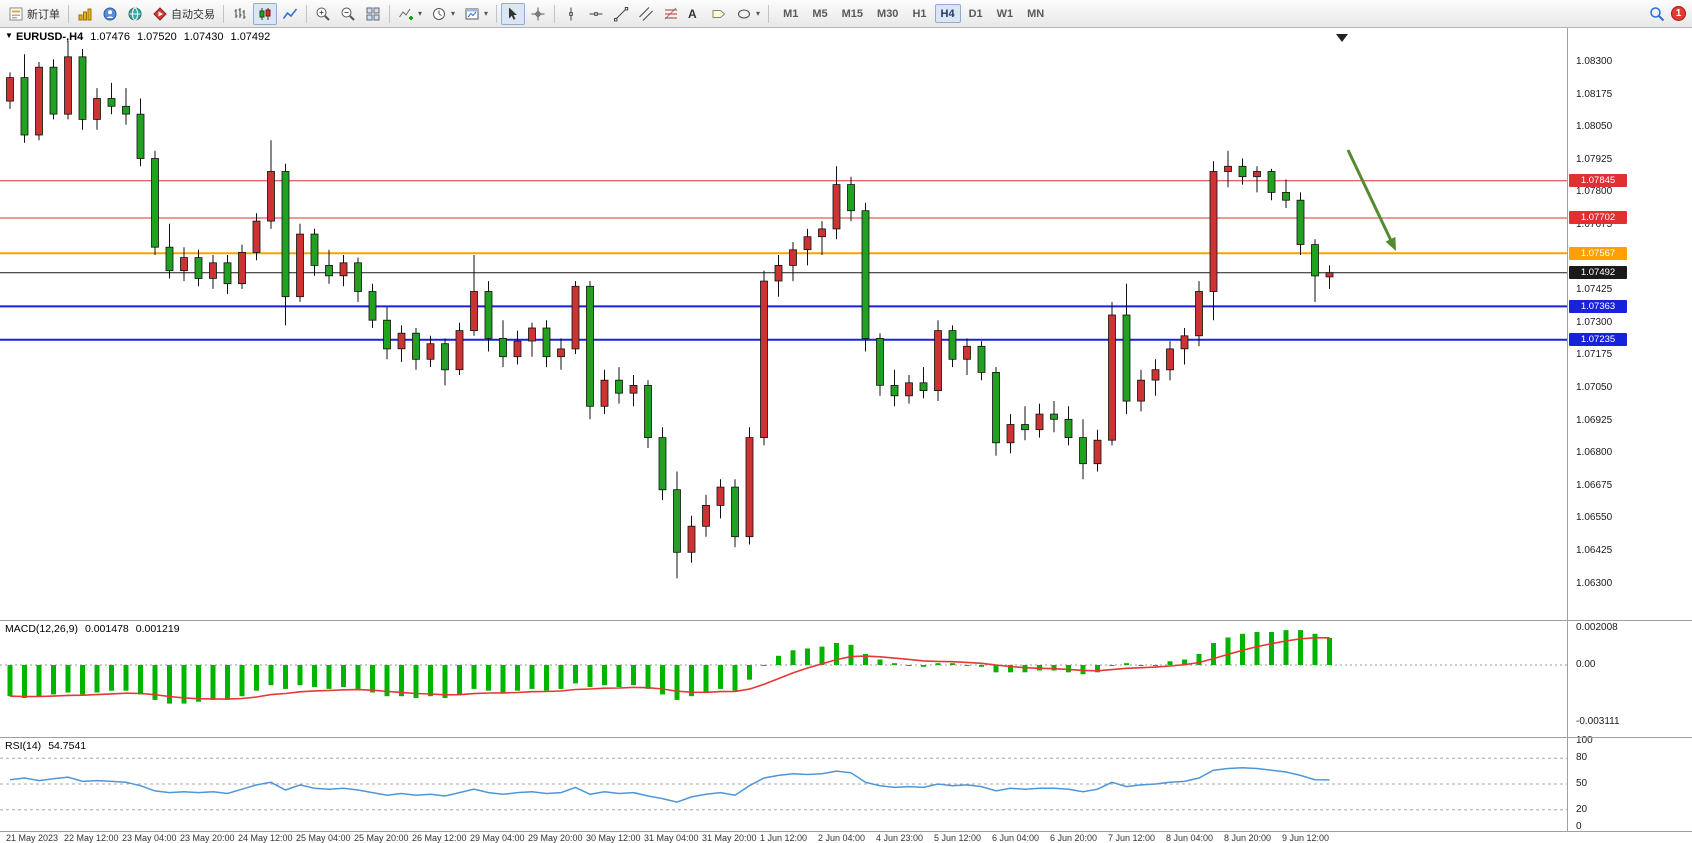 The image size is (1692, 843). I want to click on timeframe-button-h4: H4, so click(947, 13).